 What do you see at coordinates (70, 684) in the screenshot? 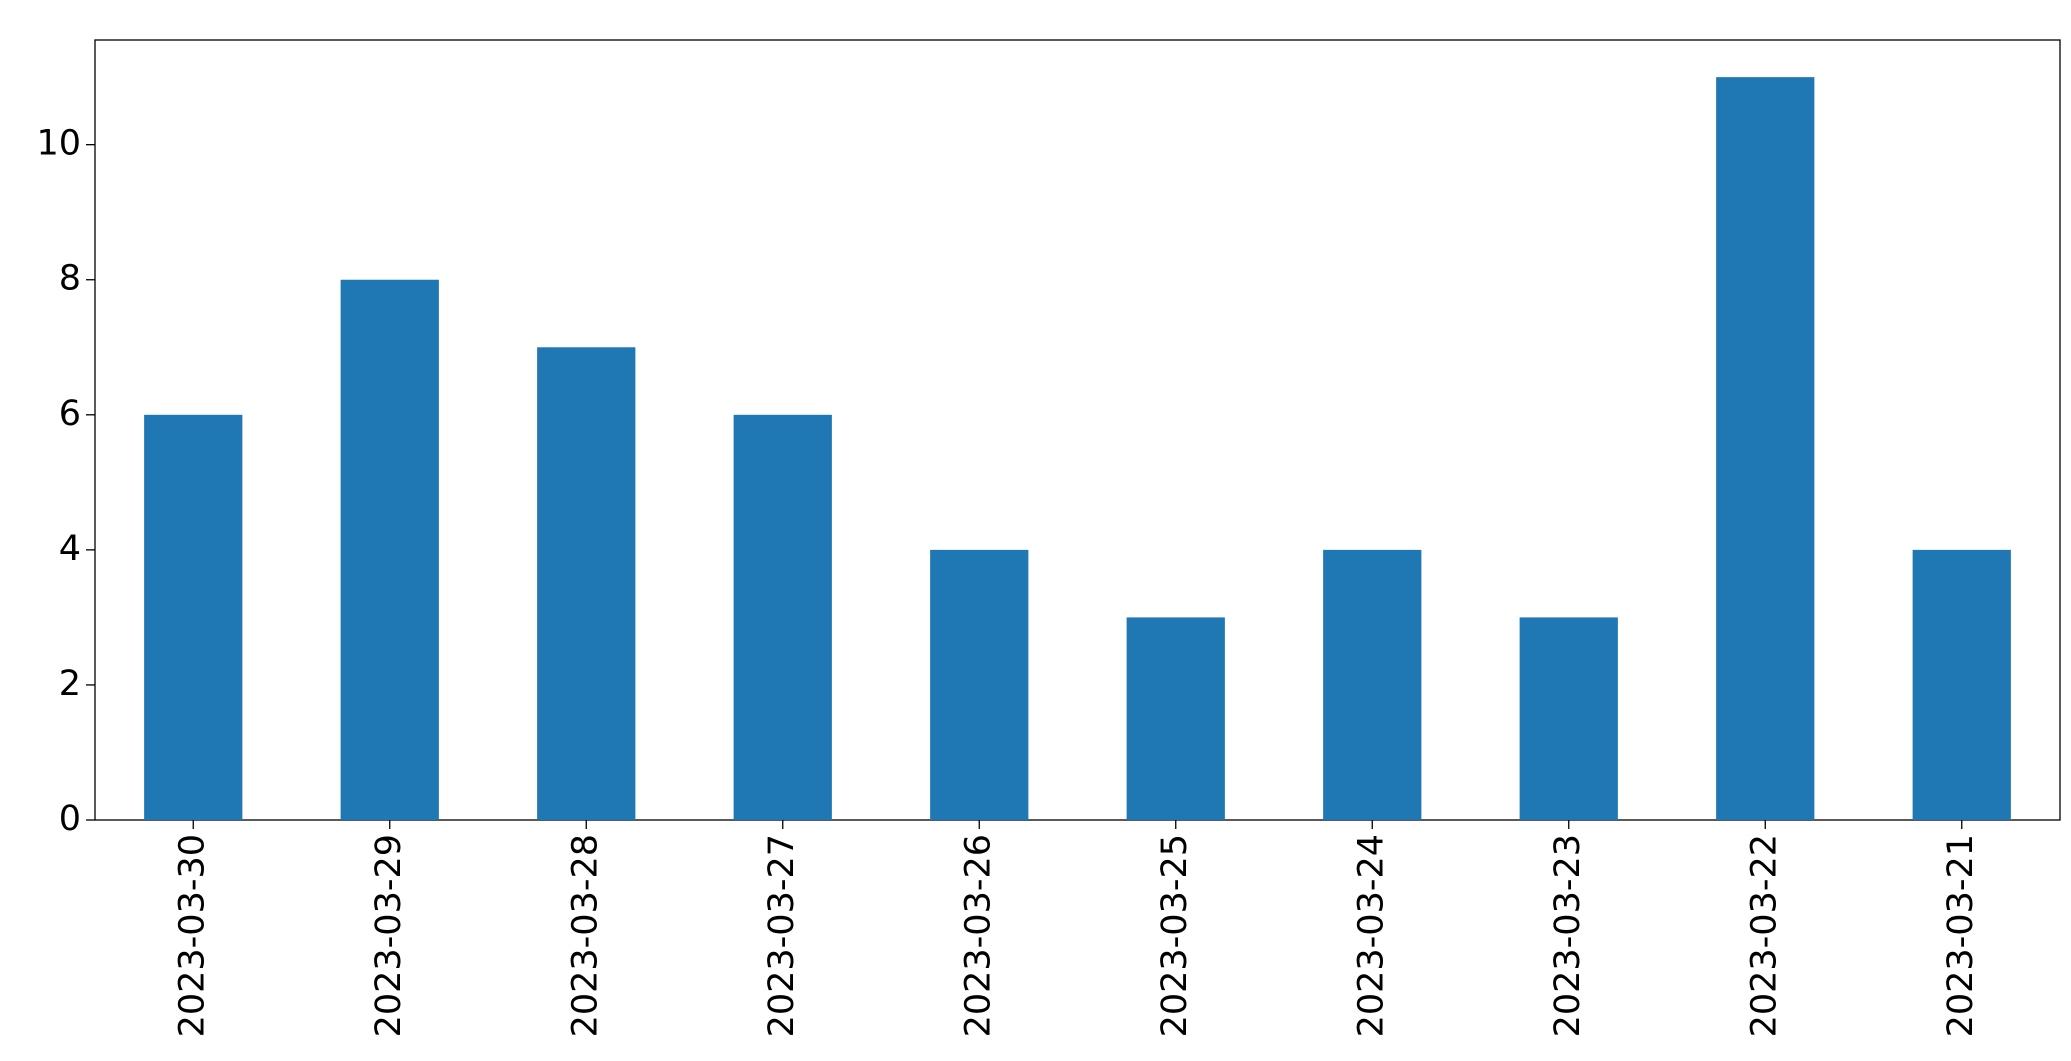
I see `y-tick-label: 2` at bounding box center [70, 684].